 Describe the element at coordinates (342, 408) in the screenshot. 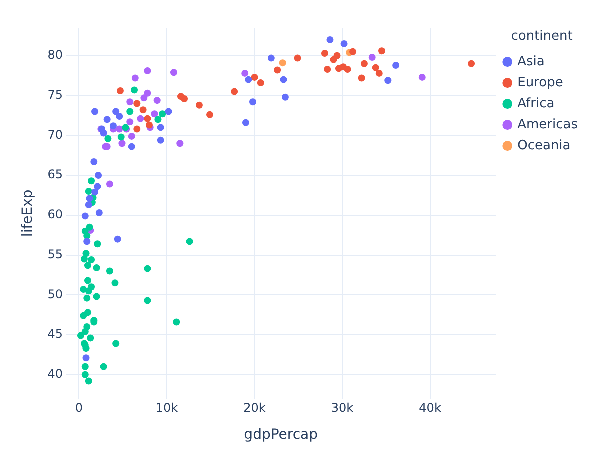

I see `x-tick-label: 30k` at that location.